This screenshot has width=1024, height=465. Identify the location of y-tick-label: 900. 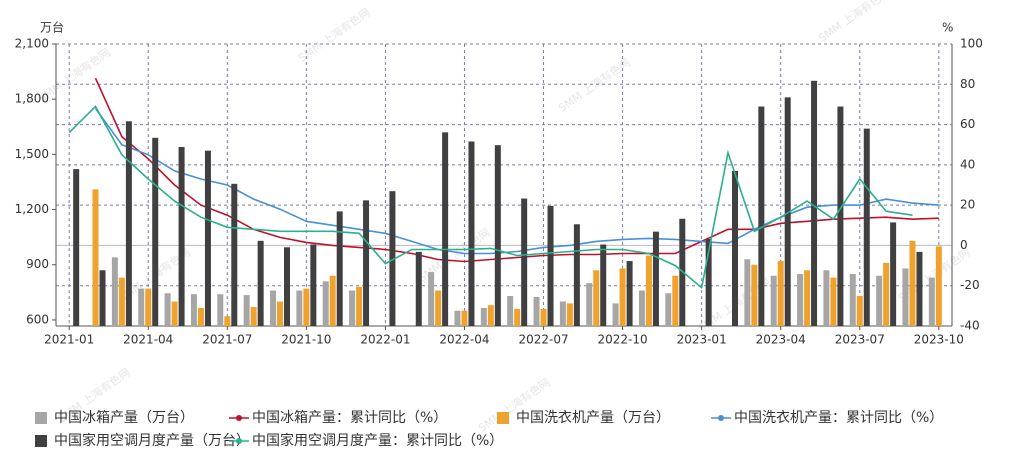
(37, 264).